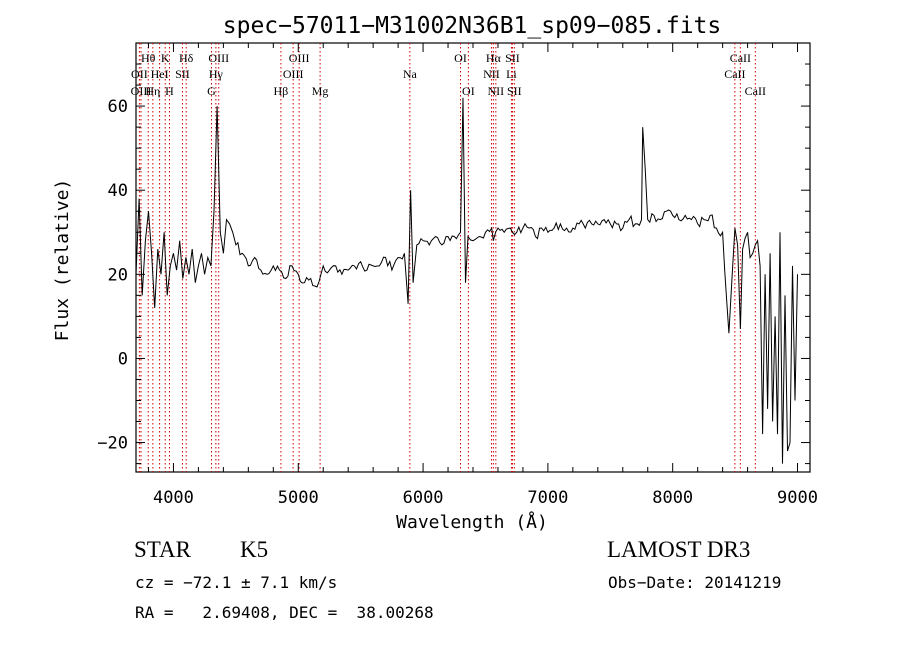 Image resolution: width=900 pixels, height=649 pixels. I want to click on line-label: Hθ, so click(148, 58).